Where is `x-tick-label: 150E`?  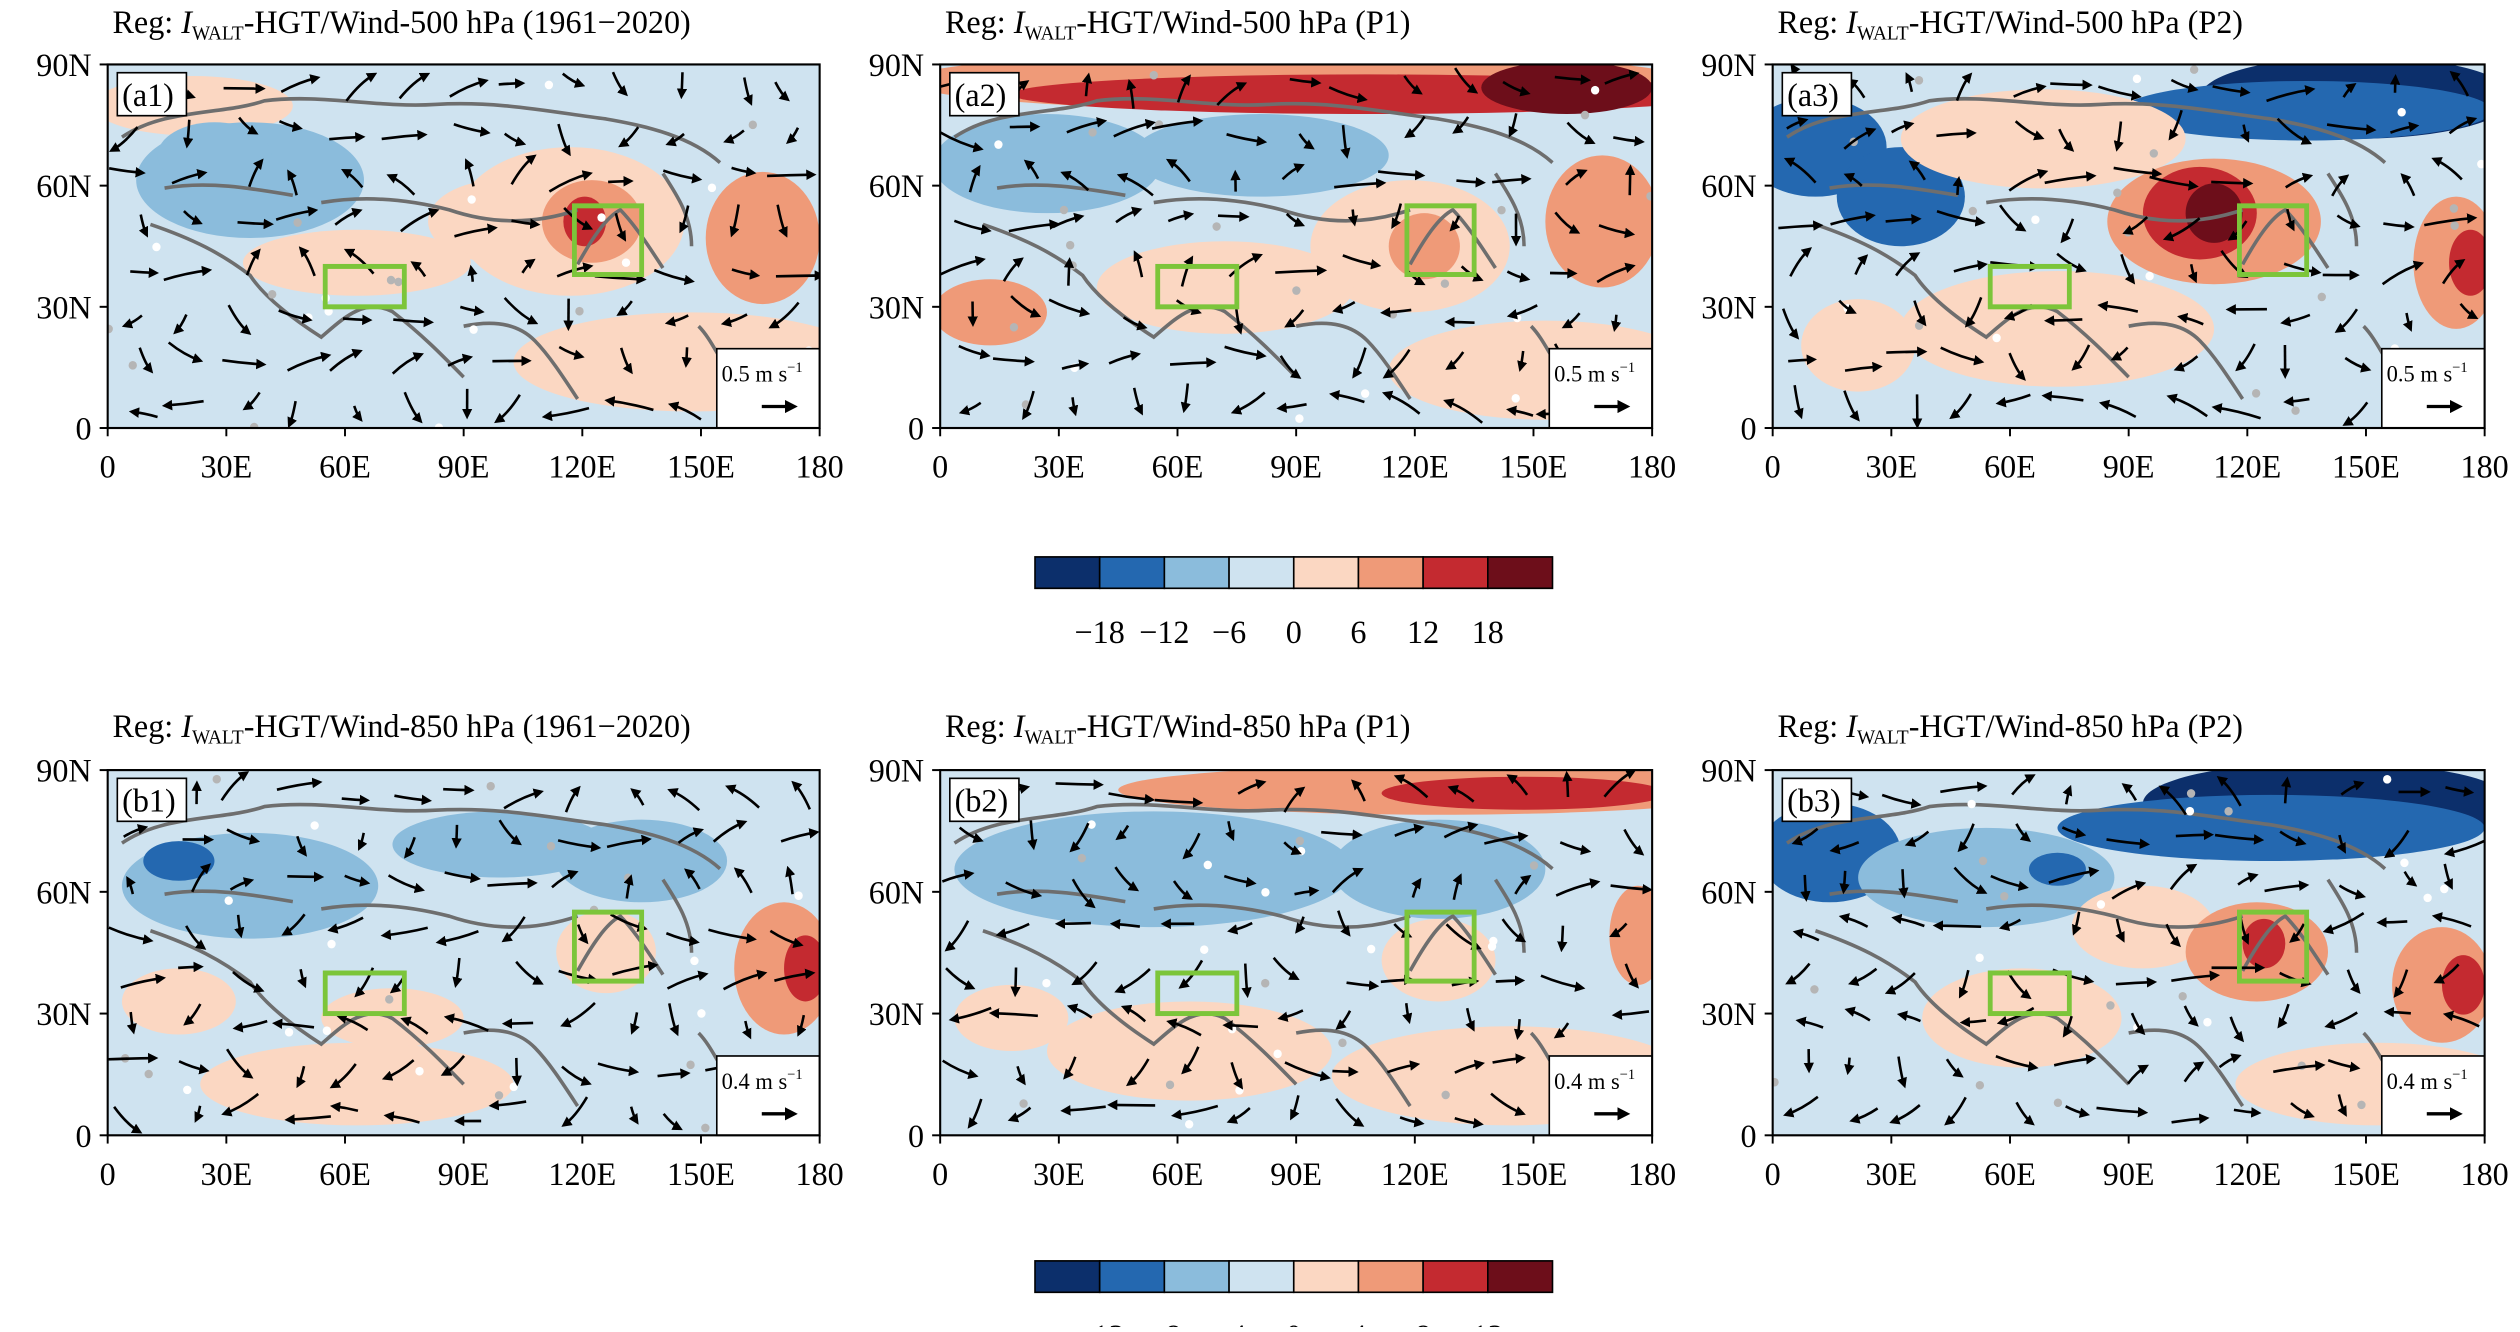
x-tick-label: 150E is located at coordinates (1534, 1174).